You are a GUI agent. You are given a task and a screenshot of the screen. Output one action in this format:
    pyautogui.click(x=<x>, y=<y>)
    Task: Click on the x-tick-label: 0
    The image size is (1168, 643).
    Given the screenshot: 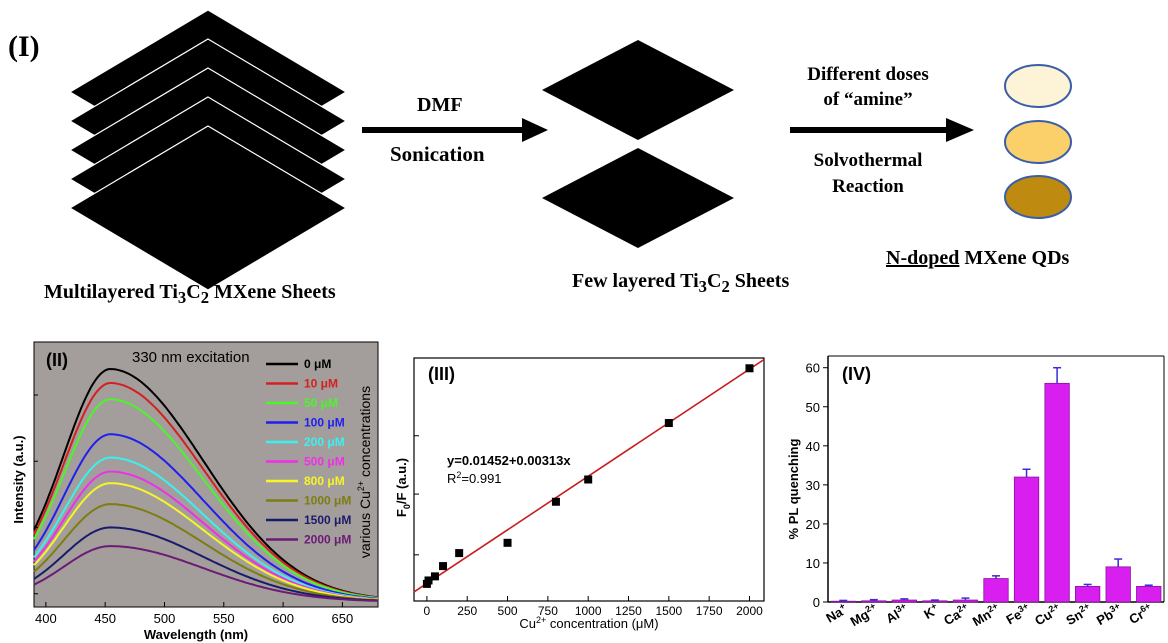 What is the action you would take?
    pyautogui.click(x=427, y=611)
    